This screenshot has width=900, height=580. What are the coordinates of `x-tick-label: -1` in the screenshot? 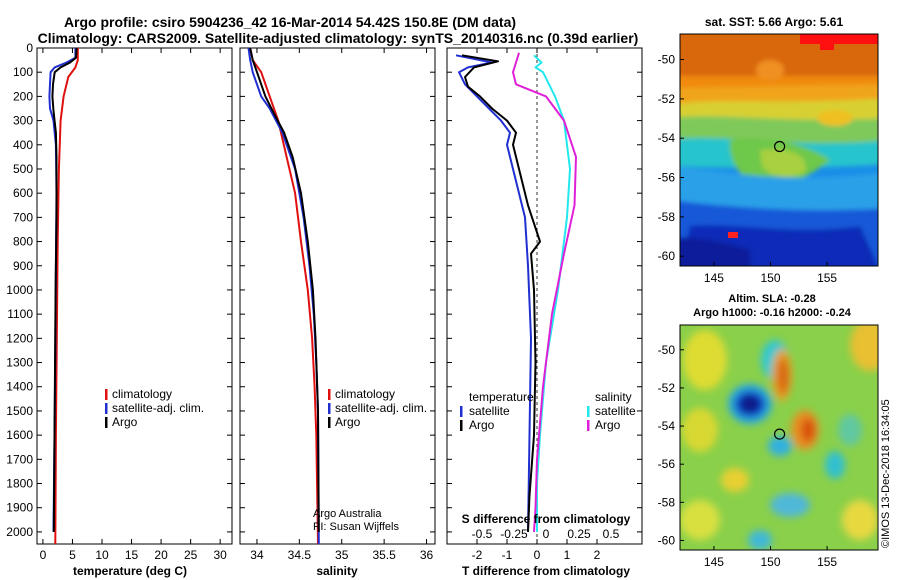 It's located at (507, 555).